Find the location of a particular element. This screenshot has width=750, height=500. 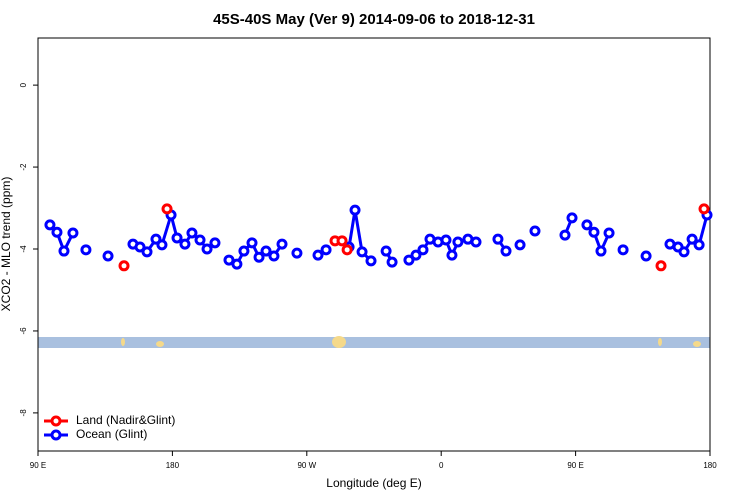

x-tick-label: 90 W is located at coordinates (306, 465).